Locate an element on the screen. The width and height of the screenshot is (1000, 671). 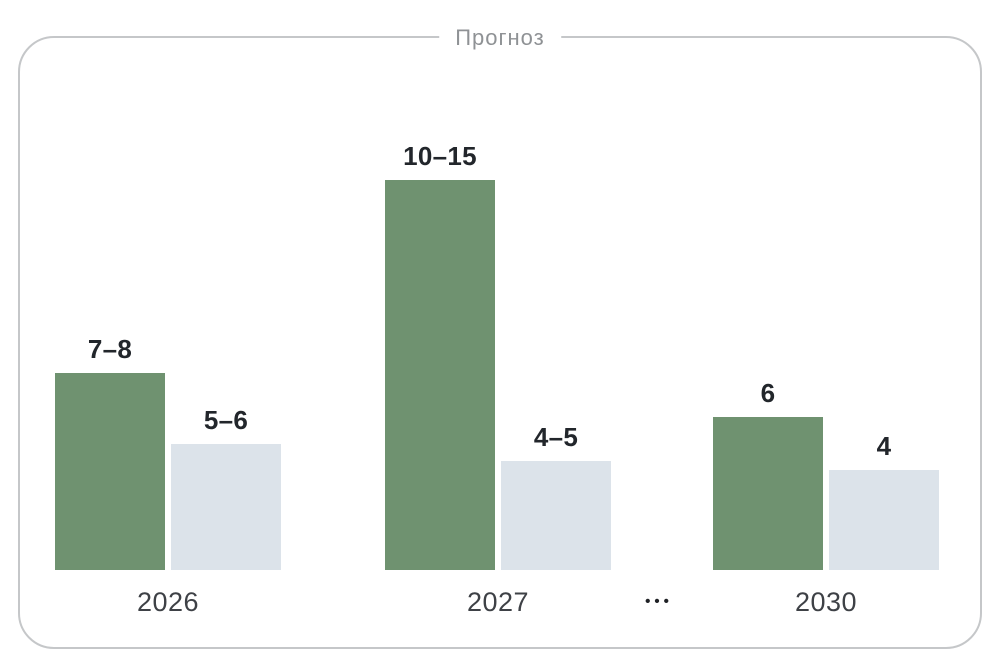
bar-cell: 10–15 is located at coordinates (440, 355).